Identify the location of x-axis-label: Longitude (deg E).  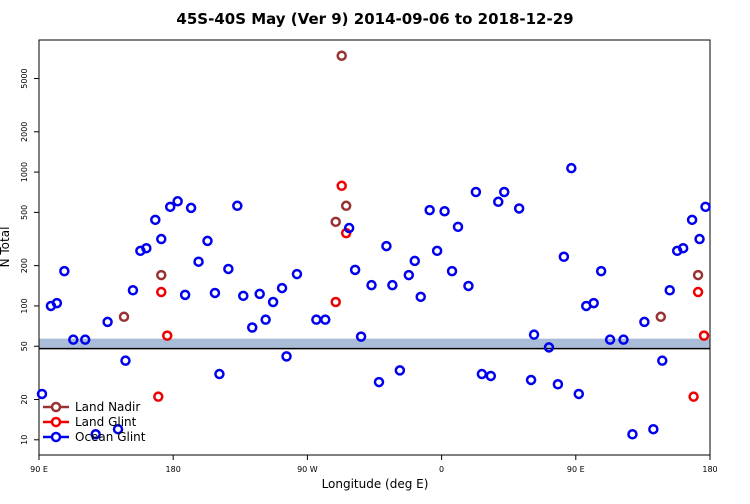
(375, 484).